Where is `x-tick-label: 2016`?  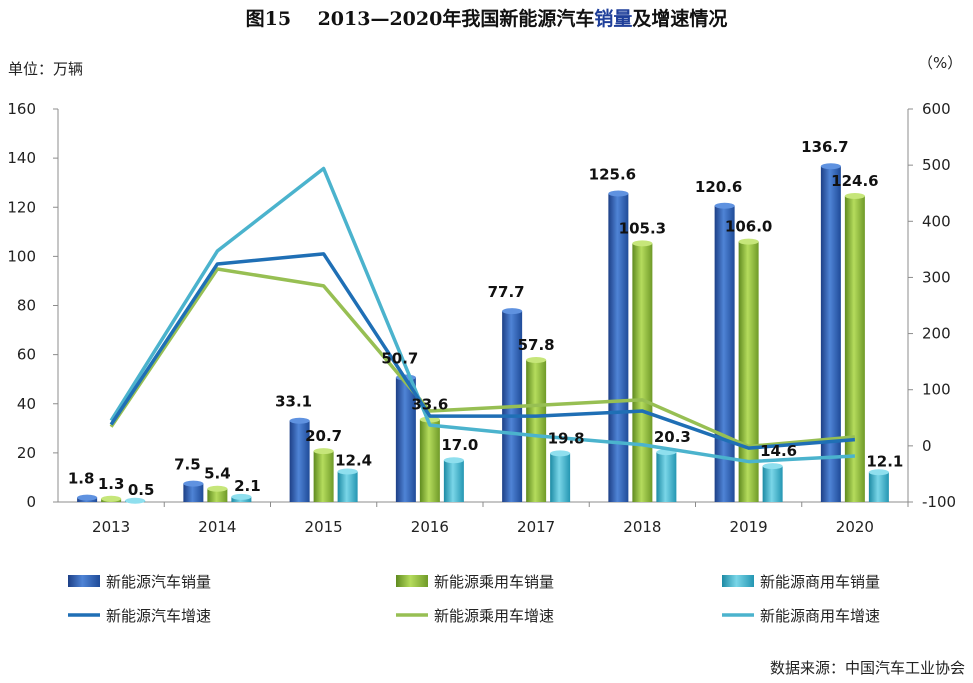
x-tick-label: 2016 is located at coordinates (430, 527).